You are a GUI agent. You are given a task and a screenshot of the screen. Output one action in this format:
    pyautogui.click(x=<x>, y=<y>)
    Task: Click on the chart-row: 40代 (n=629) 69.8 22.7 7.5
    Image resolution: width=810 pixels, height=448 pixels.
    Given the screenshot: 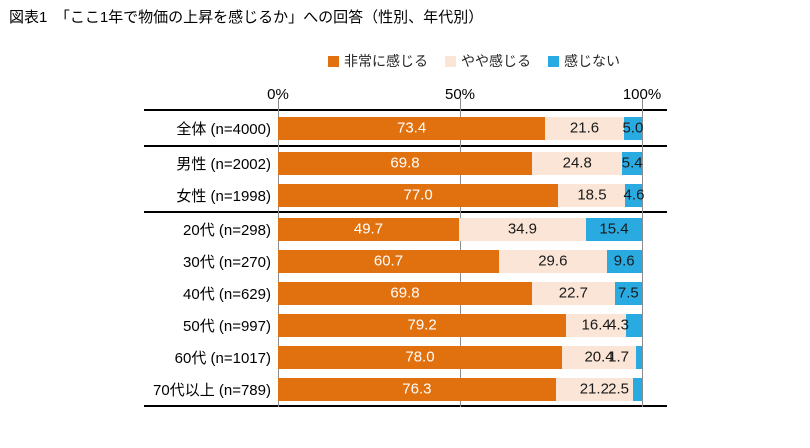 What is the action you would take?
    pyautogui.click(x=405, y=293)
    